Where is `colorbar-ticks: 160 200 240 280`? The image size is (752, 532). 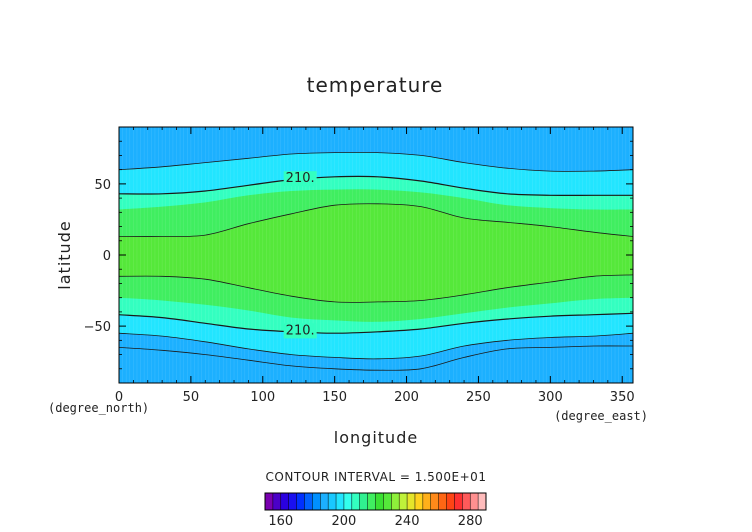
colorbar-ticks: 160 200 240 280 is located at coordinates (375, 521).